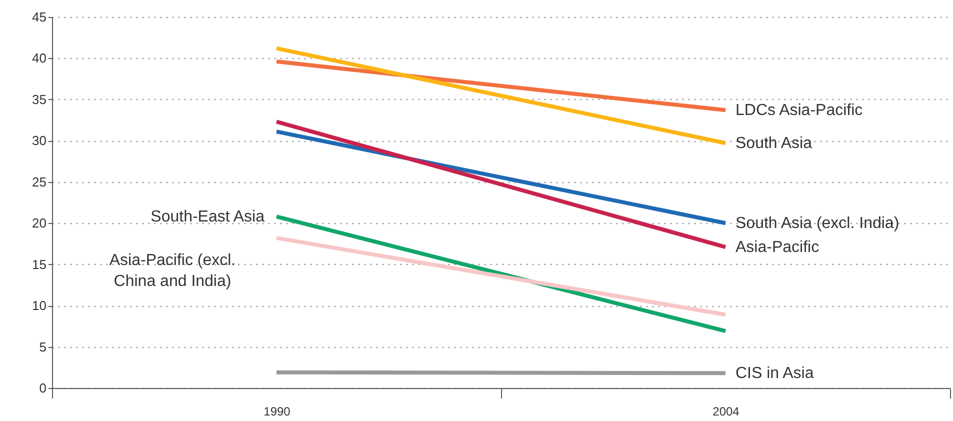 This screenshot has width=953, height=421. I want to click on x-tick-label: 1990, so click(277, 411).